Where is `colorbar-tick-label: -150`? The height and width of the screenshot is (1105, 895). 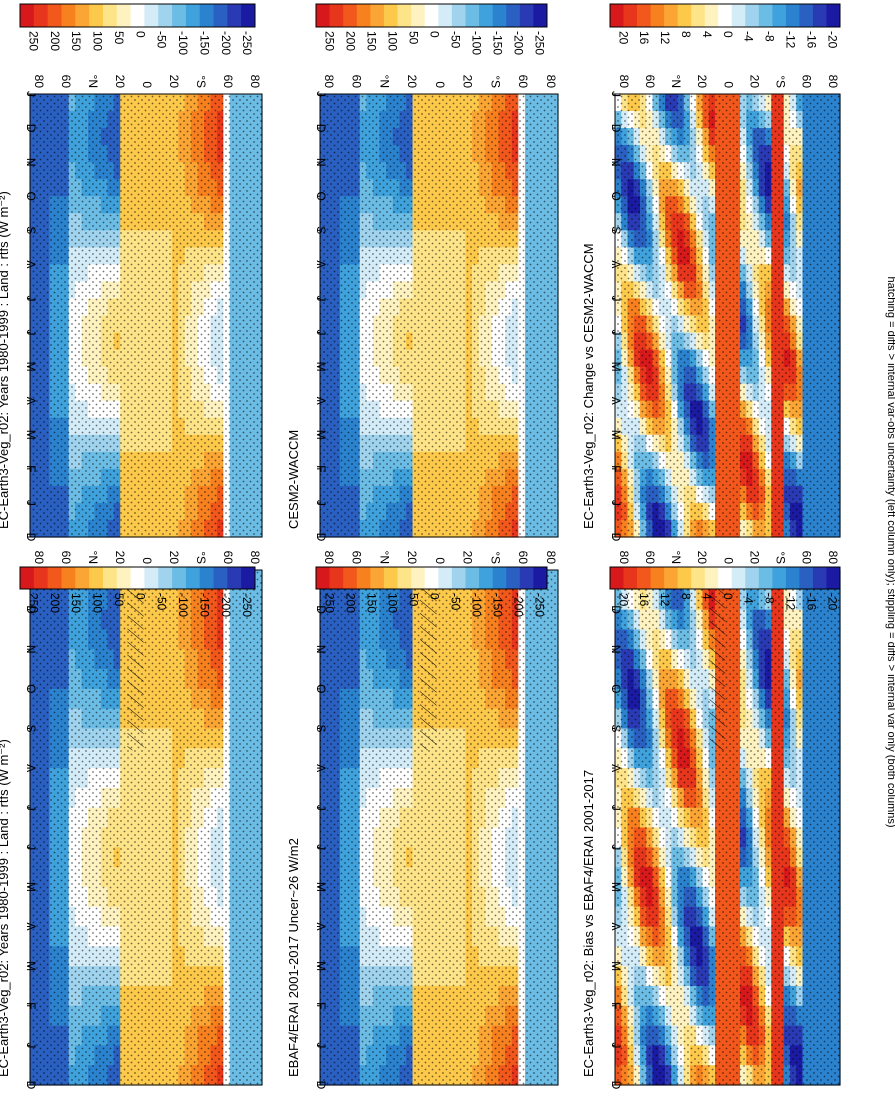
colorbar-tick-label: -150 is located at coordinates (497, 605).